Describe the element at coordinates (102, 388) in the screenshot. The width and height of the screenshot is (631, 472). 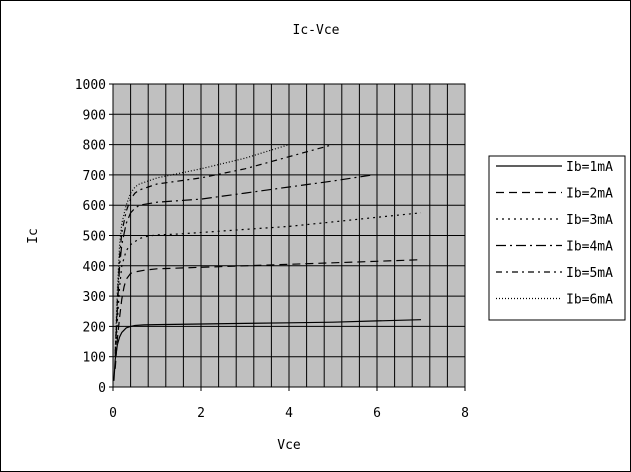
I see `y-tick-label: 0` at that location.